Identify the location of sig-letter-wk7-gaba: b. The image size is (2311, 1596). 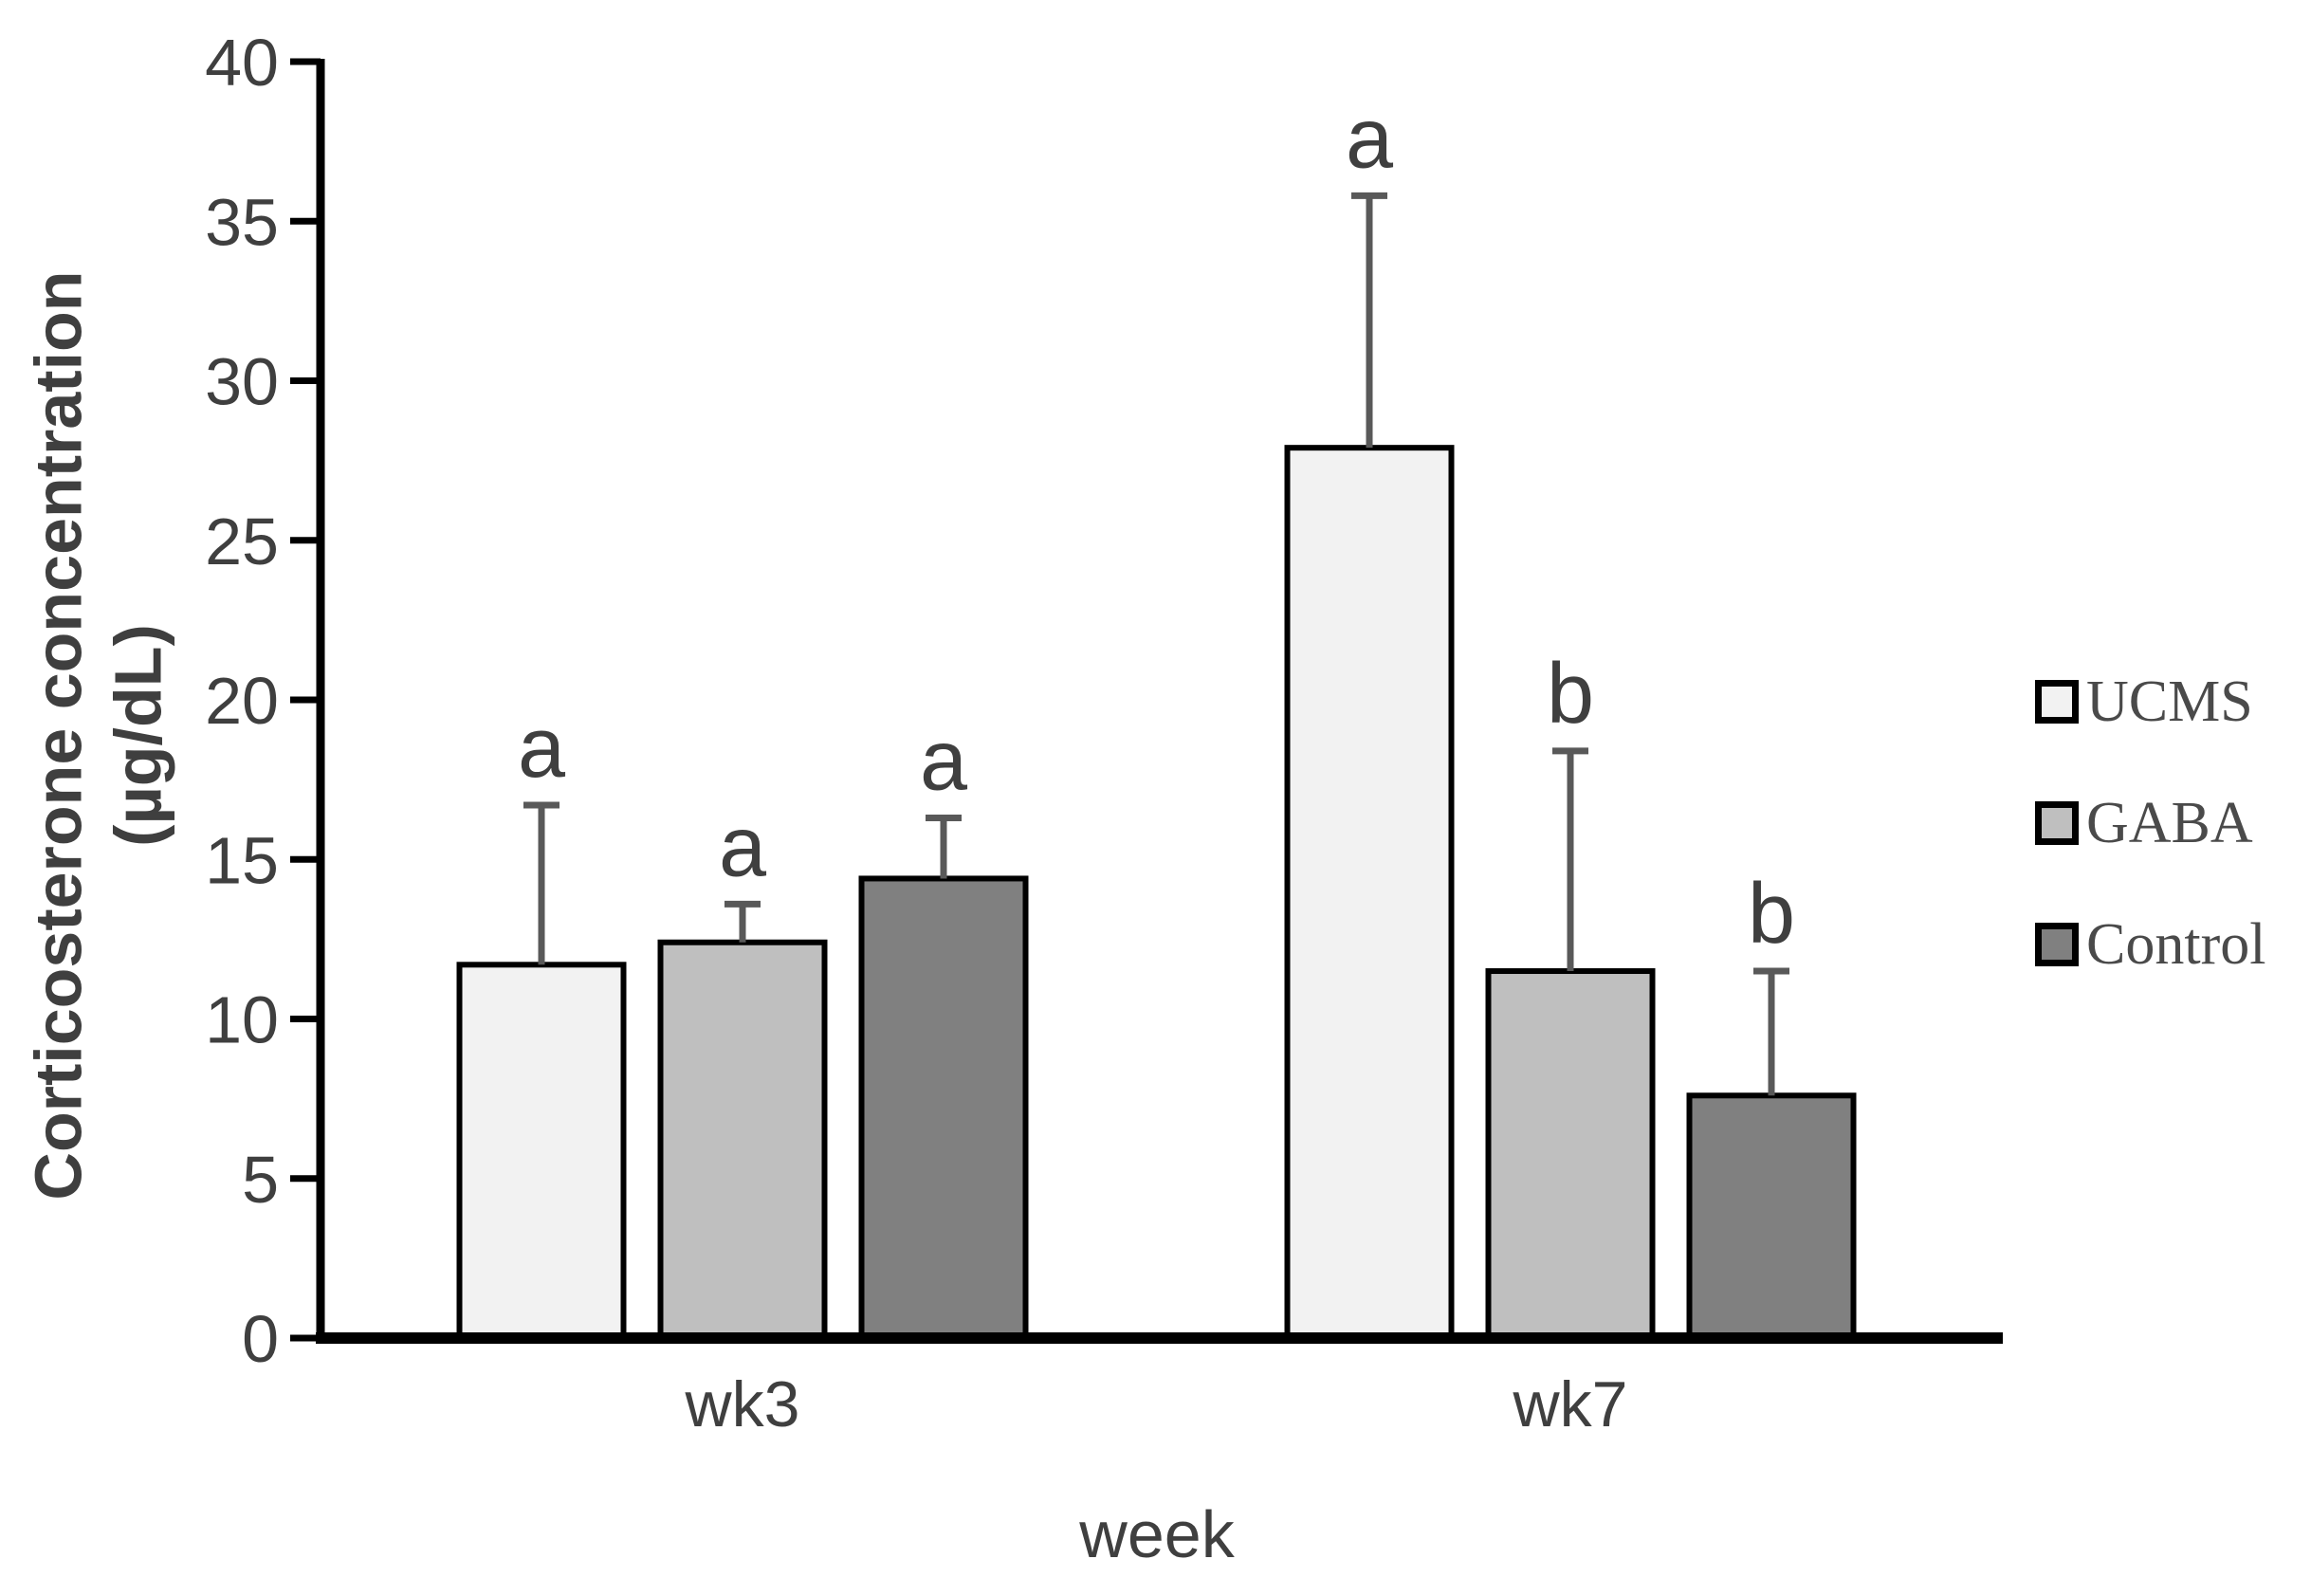
(1571, 694).